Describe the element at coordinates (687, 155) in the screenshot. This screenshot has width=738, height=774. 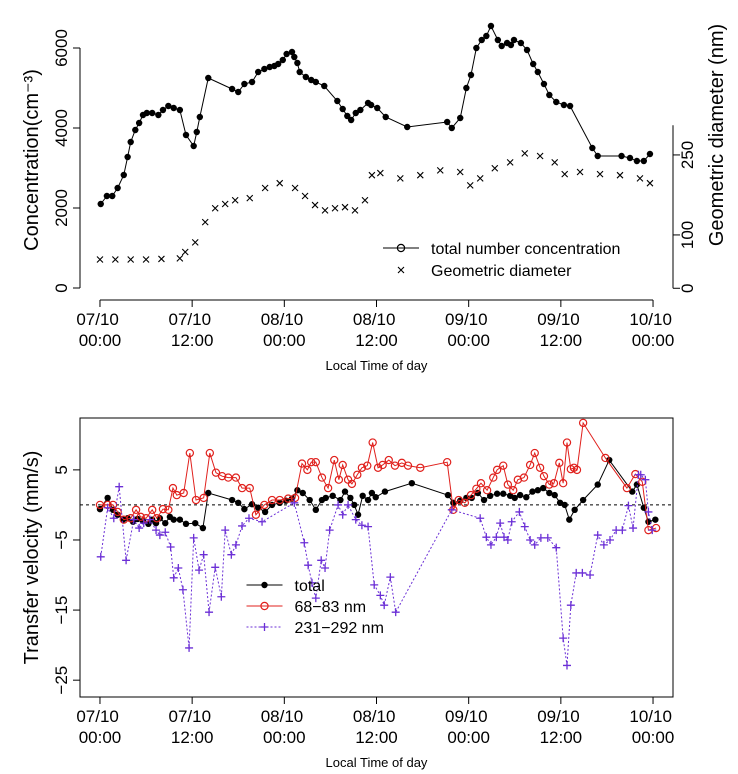
I see `y2-tick-label: 250` at that location.